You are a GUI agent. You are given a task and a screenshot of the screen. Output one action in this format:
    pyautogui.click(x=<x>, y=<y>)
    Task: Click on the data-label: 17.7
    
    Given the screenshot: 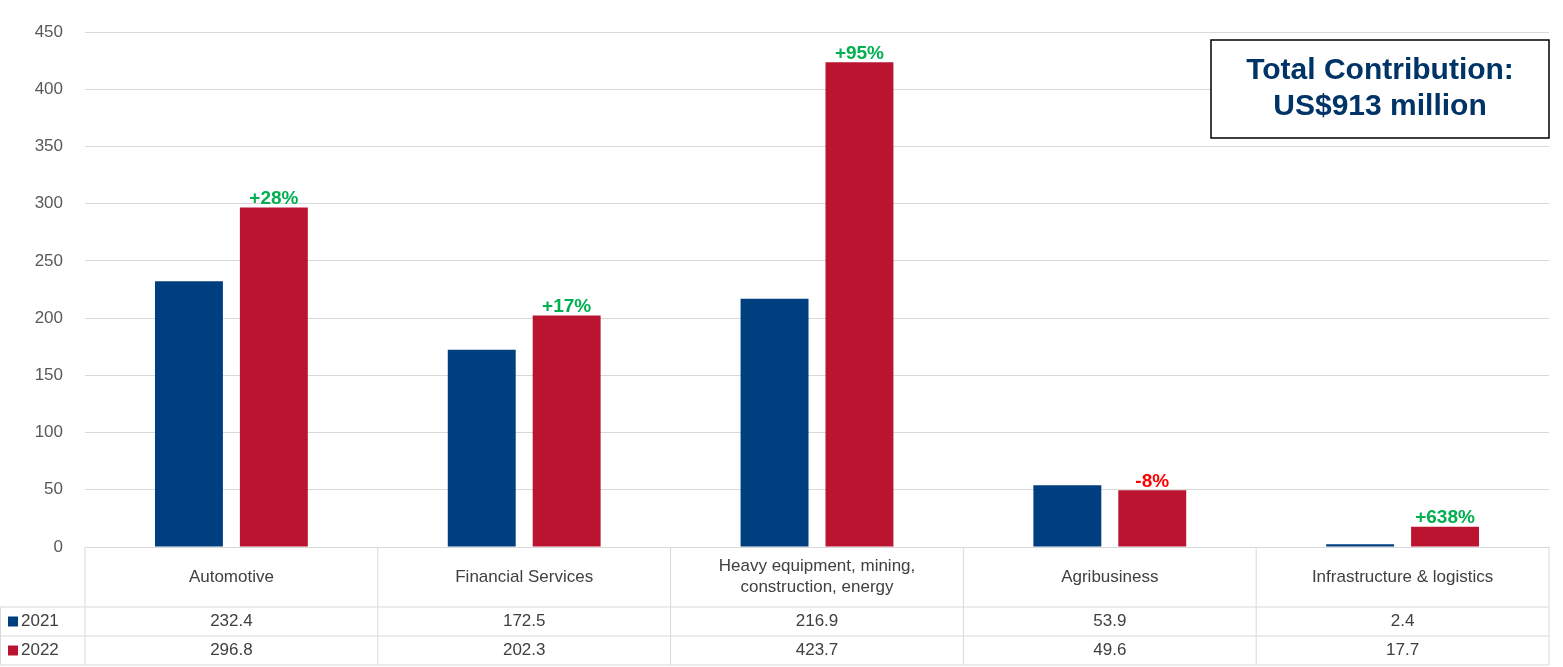 What is the action you would take?
    pyautogui.click(x=1403, y=650)
    